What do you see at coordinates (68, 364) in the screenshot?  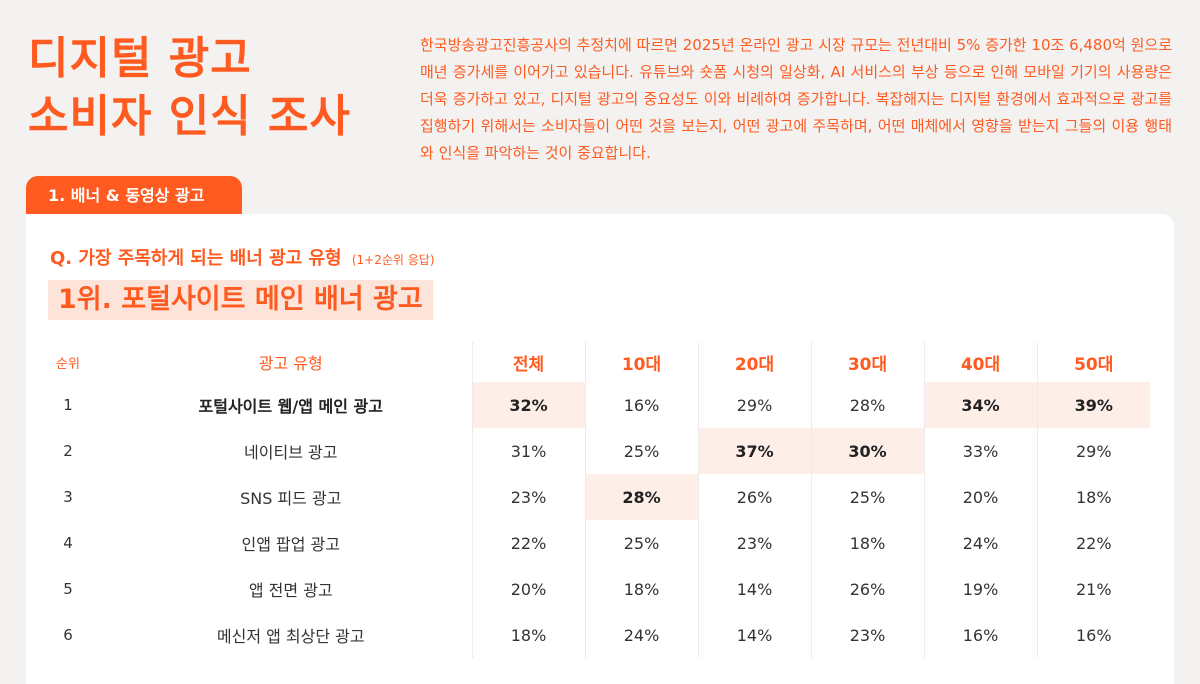 I see `header-rank: 순위` at bounding box center [68, 364].